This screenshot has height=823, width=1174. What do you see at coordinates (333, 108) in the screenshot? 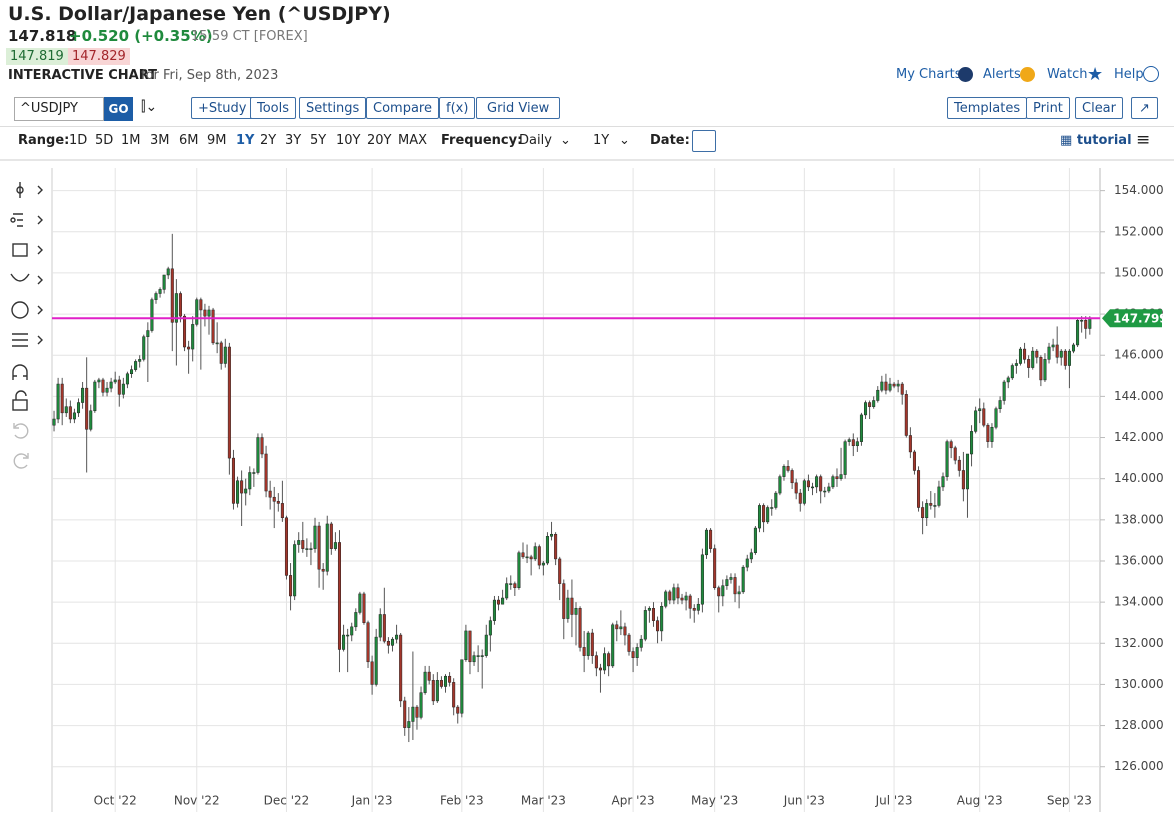
I see `settings-button: Settings` at bounding box center [333, 108].